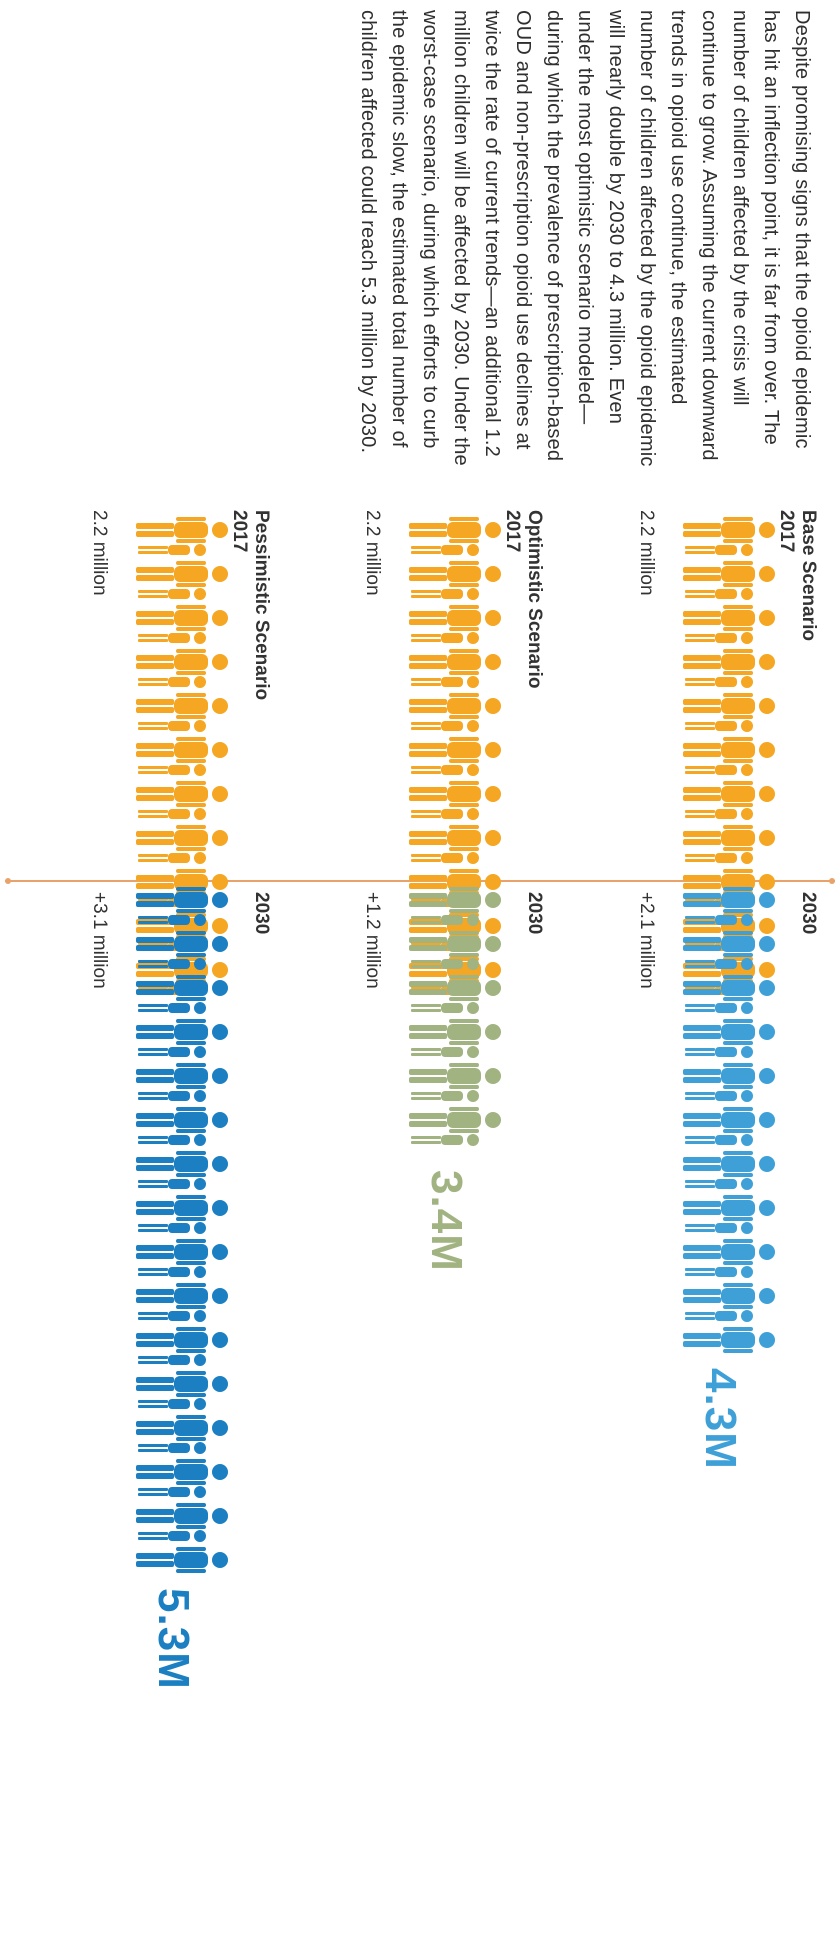 Image resolution: width=835 pixels, height=1950 pixels. I want to click on scenario-label: Base Scenario 2017, so click(797, 575).